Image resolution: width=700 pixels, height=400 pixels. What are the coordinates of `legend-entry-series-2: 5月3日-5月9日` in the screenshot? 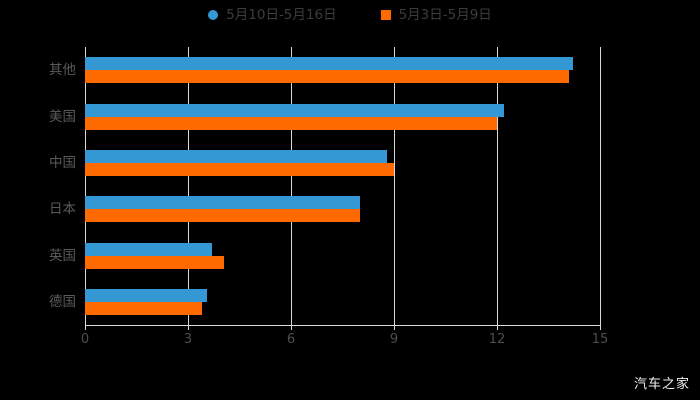 It's located at (436, 15).